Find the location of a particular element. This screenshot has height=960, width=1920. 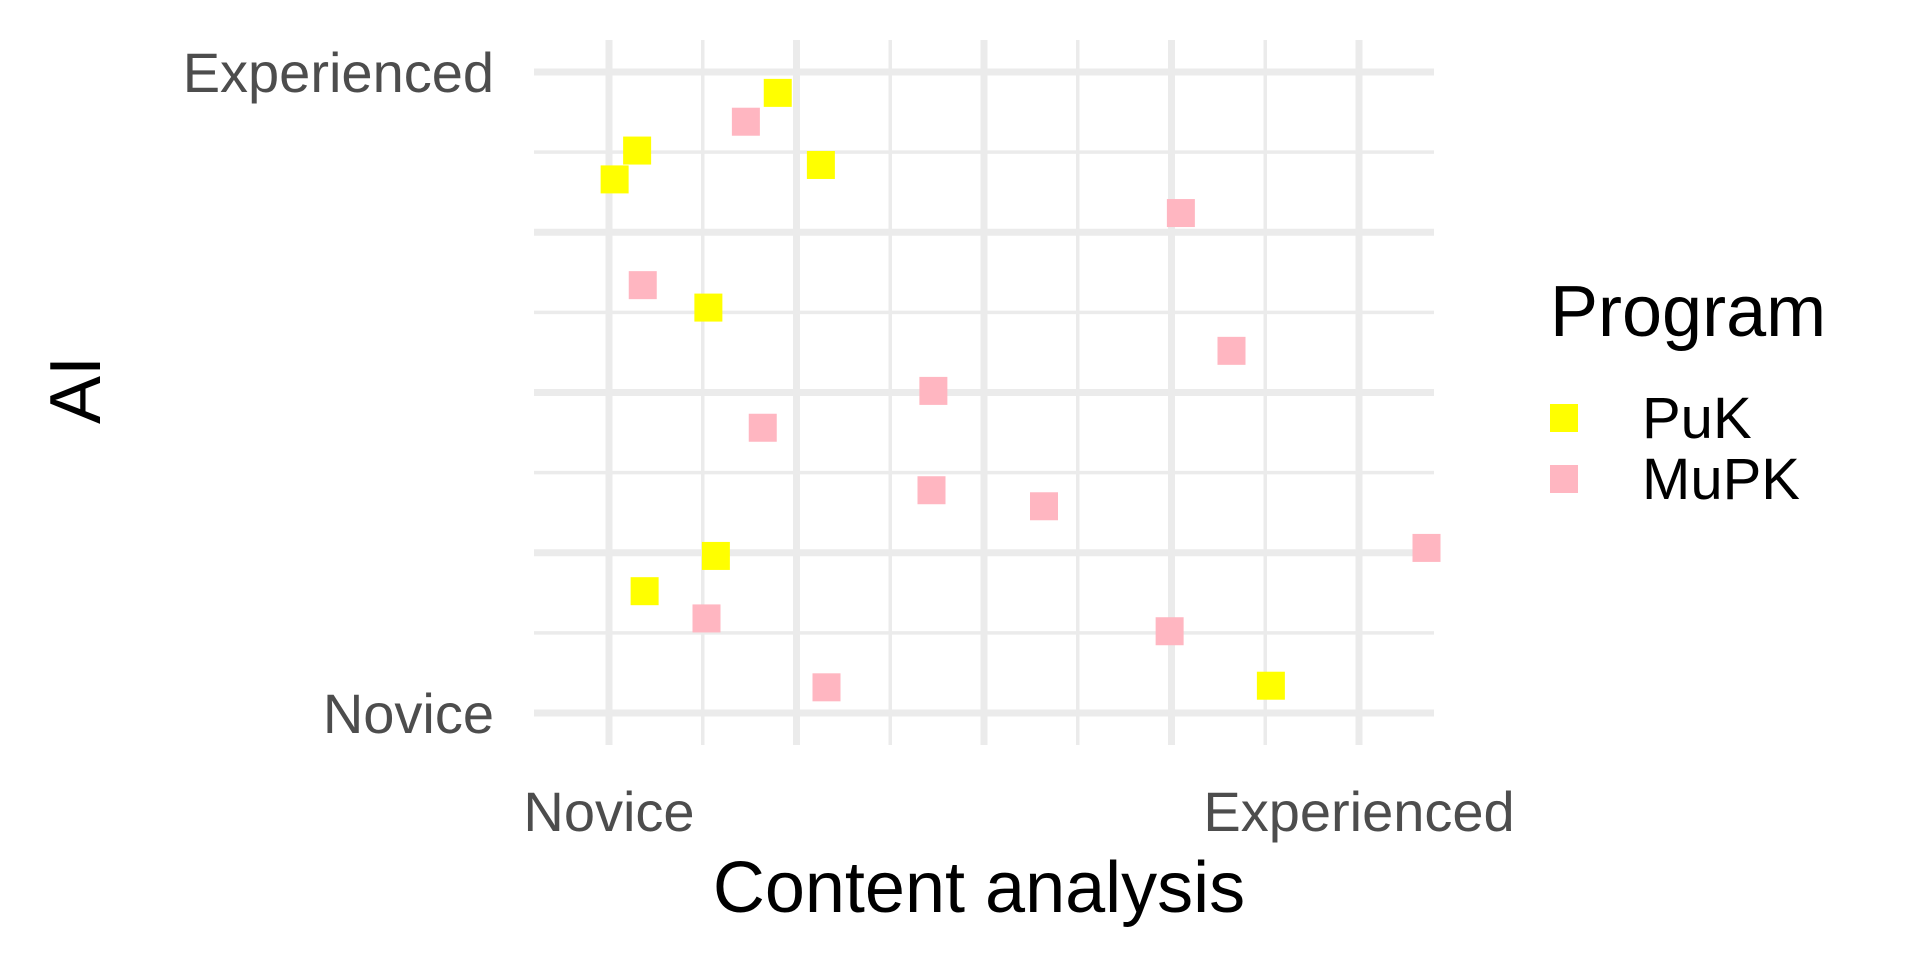

x-axis-ticks: Novice Experienced is located at coordinates (1018, 811).